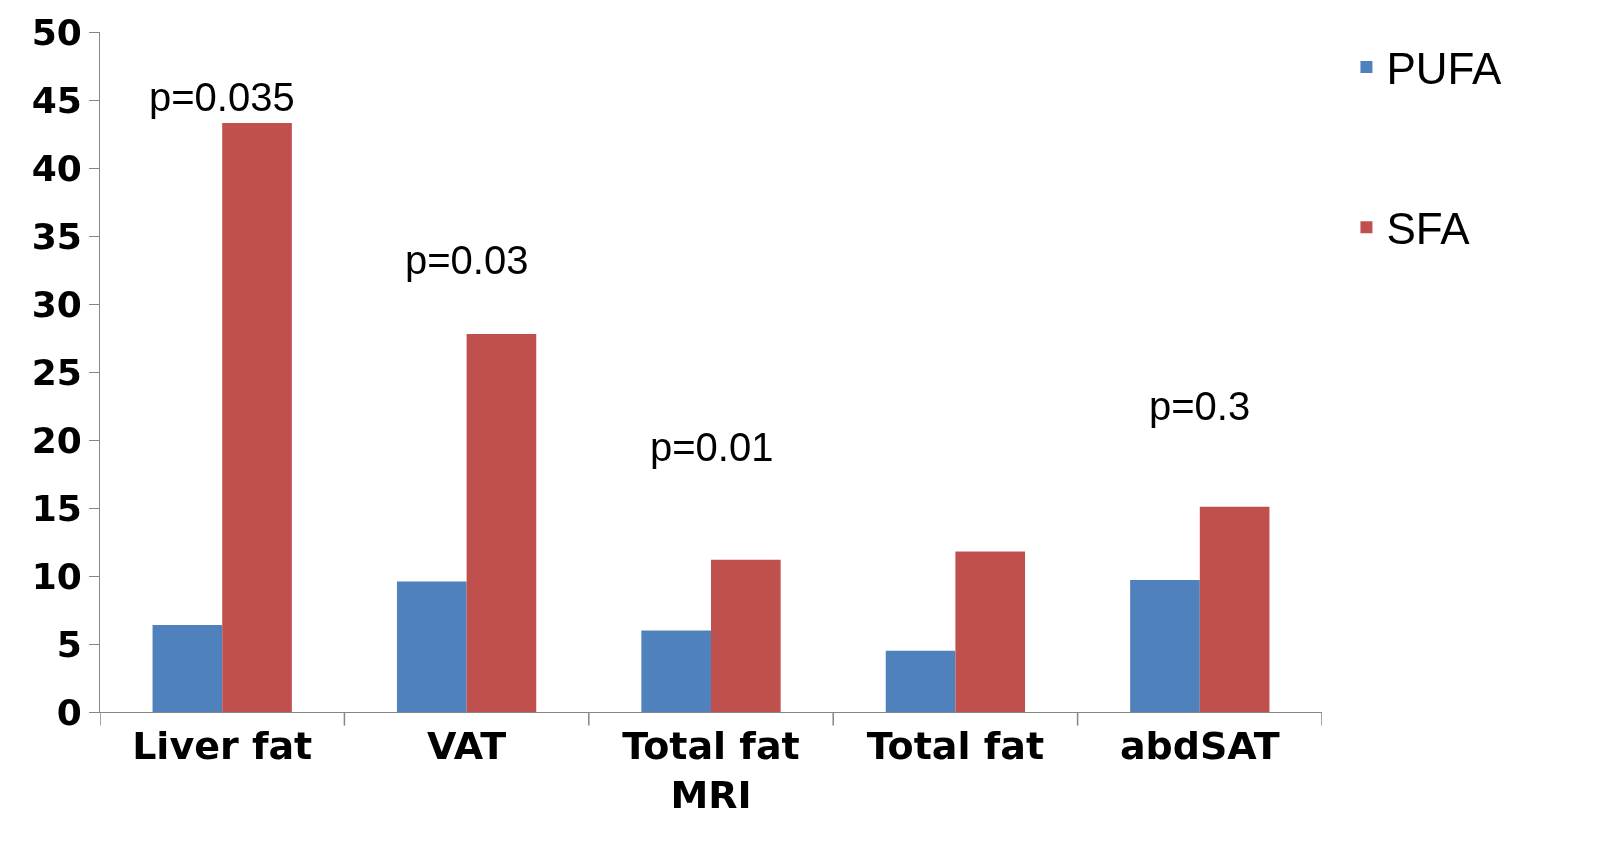  What do you see at coordinates (56, 236) in the screenshot?
I see `y-tick-label: 35` at bounding box center [56, 236].